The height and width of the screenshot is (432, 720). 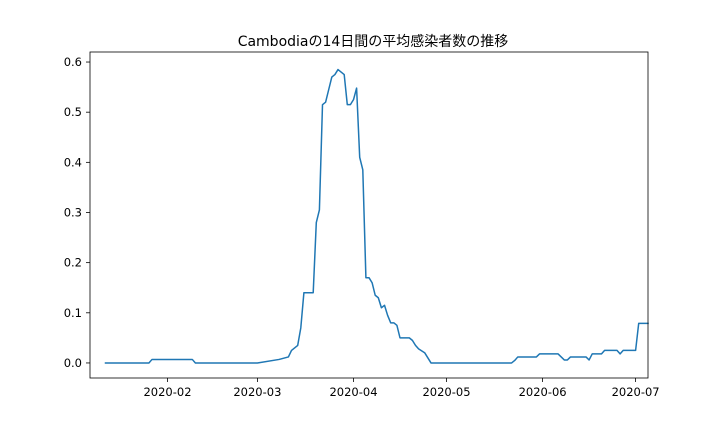 I want to click on y-tick-label: 0.1, so click(x=73, y=313).